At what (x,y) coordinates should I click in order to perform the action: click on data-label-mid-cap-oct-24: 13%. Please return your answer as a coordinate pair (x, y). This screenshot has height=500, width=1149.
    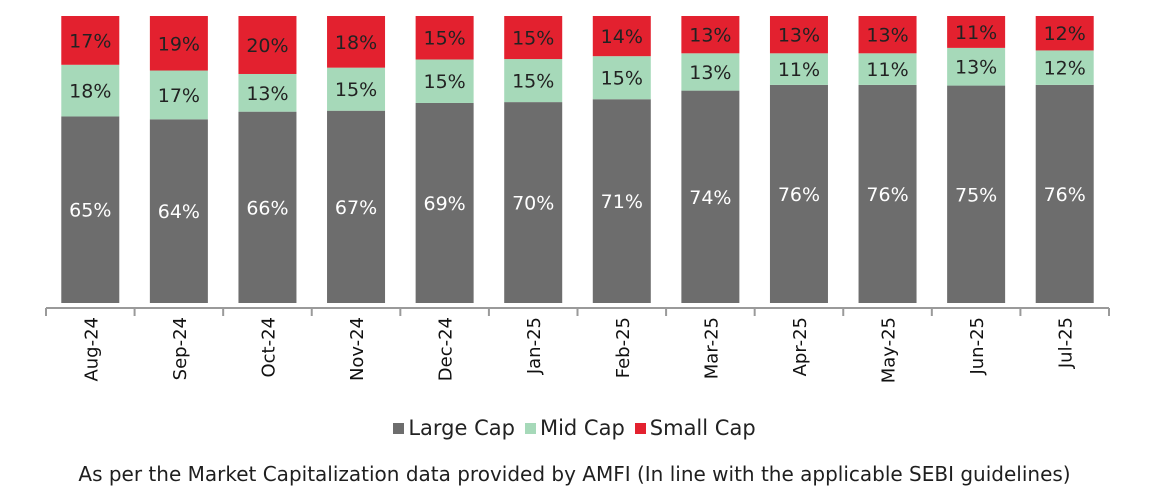
    Looking at the image, I should click on (267, 94).